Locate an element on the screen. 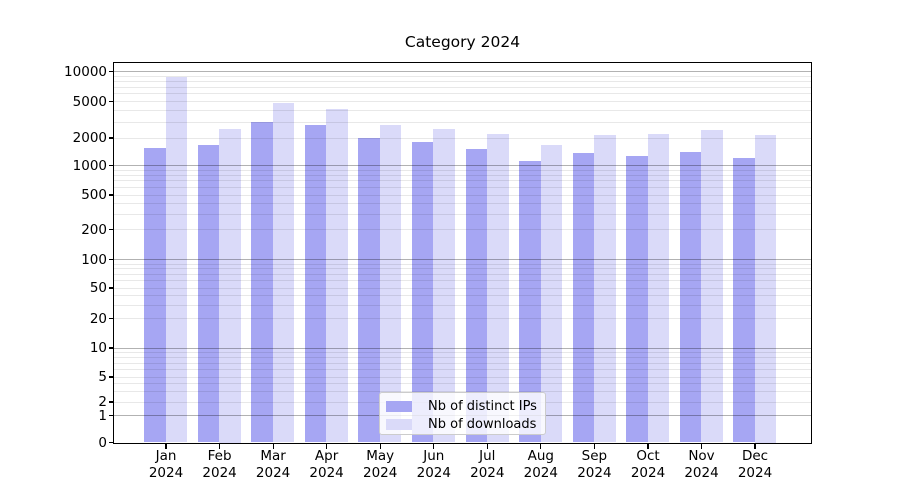 This screenshot has height=500, width=900. x-tick-mark-feb is located at coordinates (219, 446).